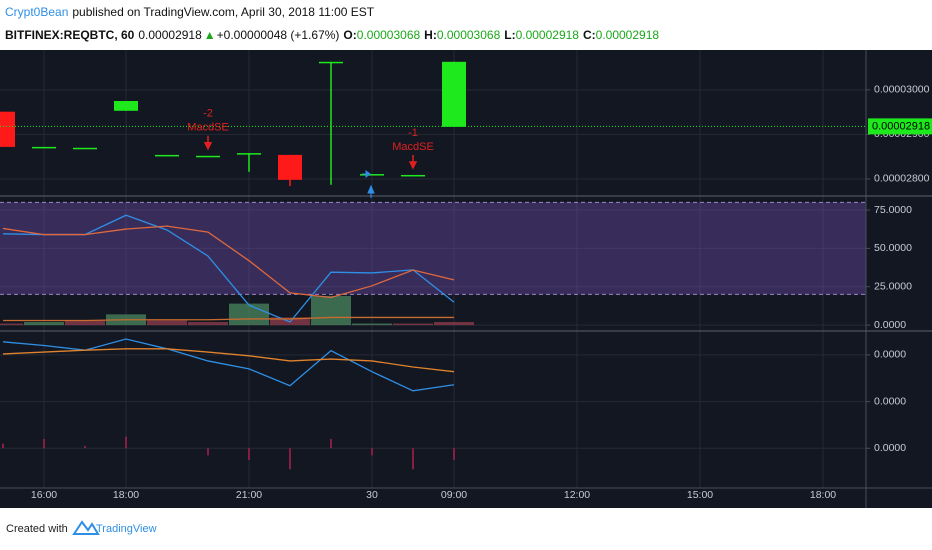 This screenshot has height=550, width=932. Describe the element at coordinates (86, 527) in the screenshot. I see `logo` at that location.